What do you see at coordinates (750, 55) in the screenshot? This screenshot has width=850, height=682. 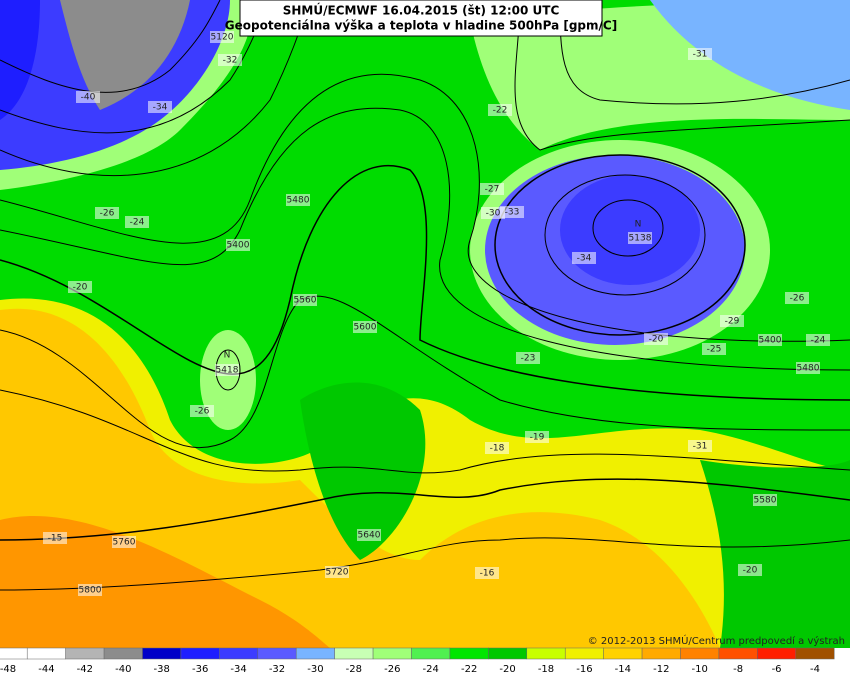 I see `field-north-cold` at bounding box center [750, 55].